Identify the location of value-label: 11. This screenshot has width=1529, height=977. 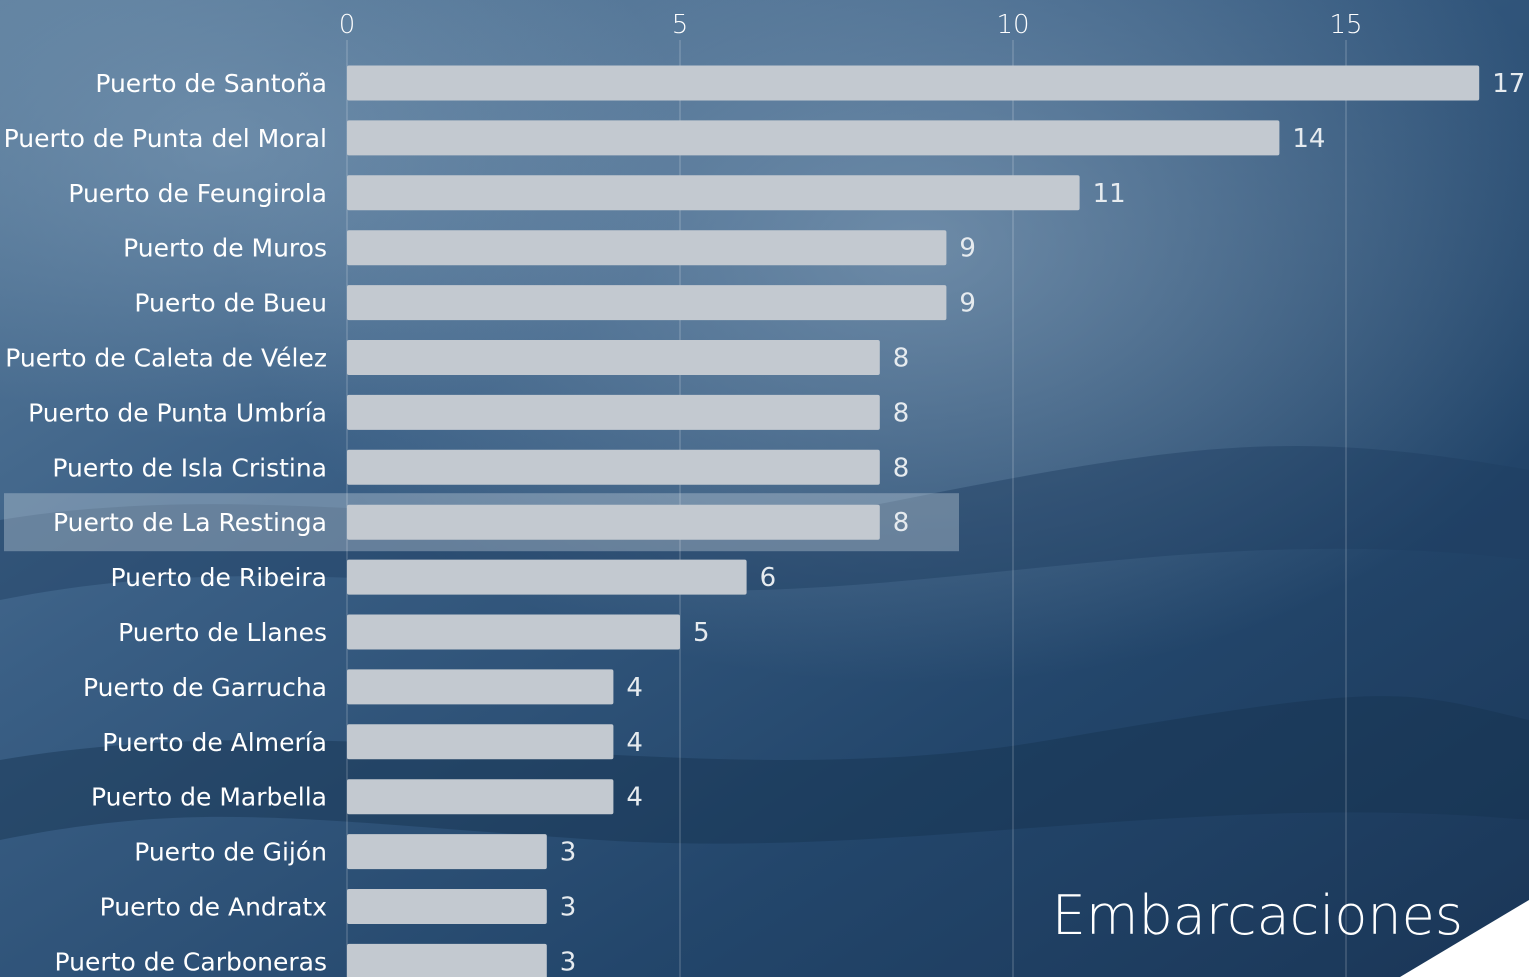
(1109, 194).